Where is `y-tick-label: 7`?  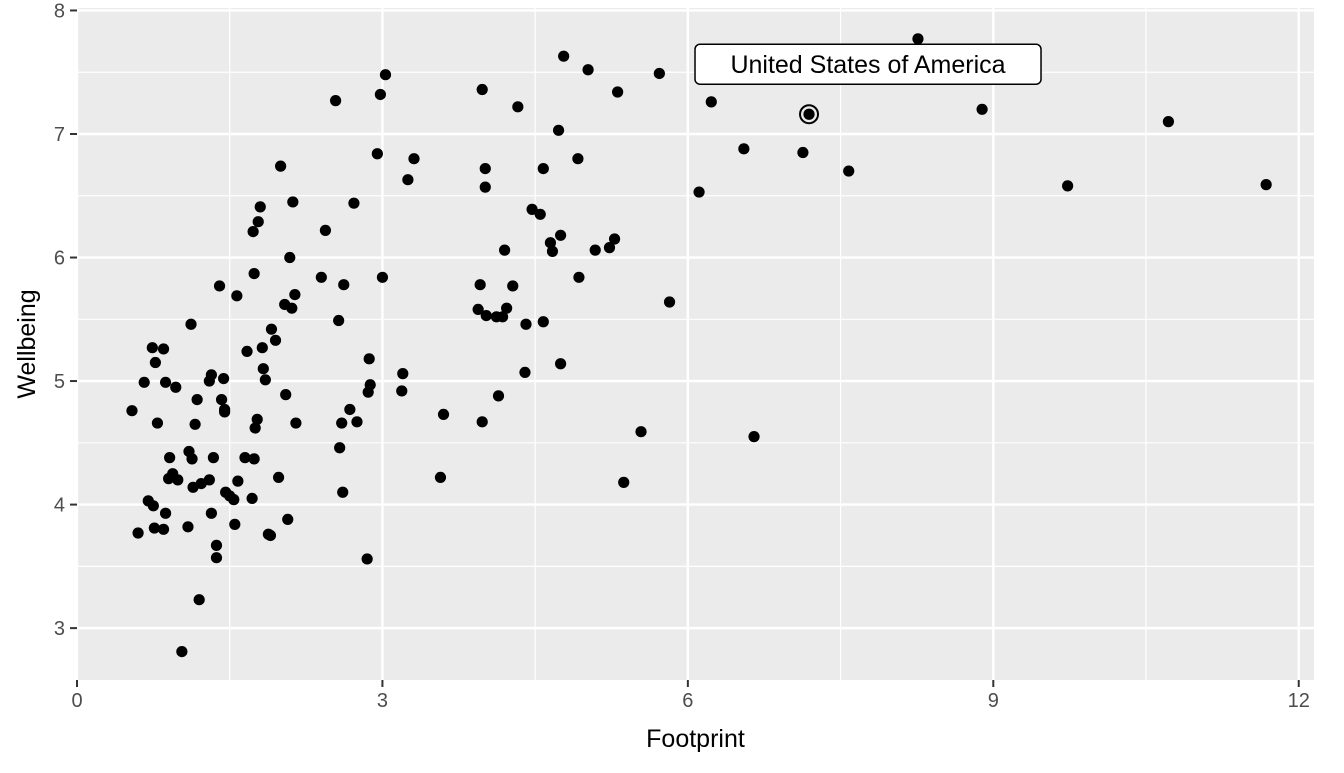 y-tick-label: 7 is located at coordinates (59, 135).